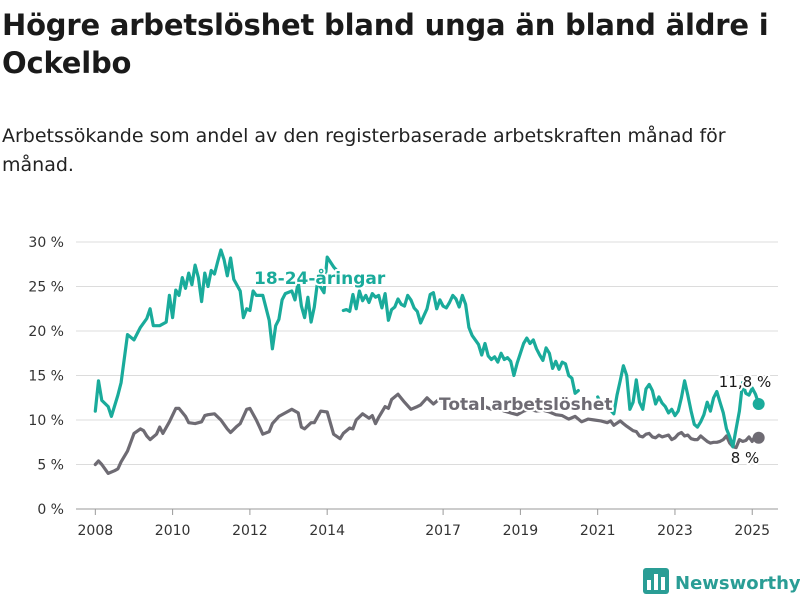 The image size is (800, 600). I want to click on y-tick-label: 0 %, so click(50, 510).